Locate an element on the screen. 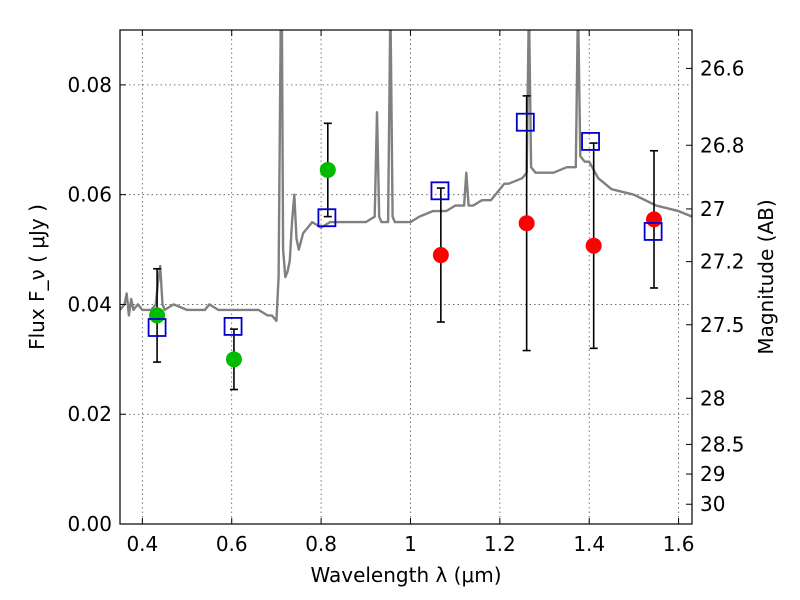 Image resolution: width=800 pixels, height=600 pixels. x-tick-label: 0.8 is located at coordinates (321, 544).